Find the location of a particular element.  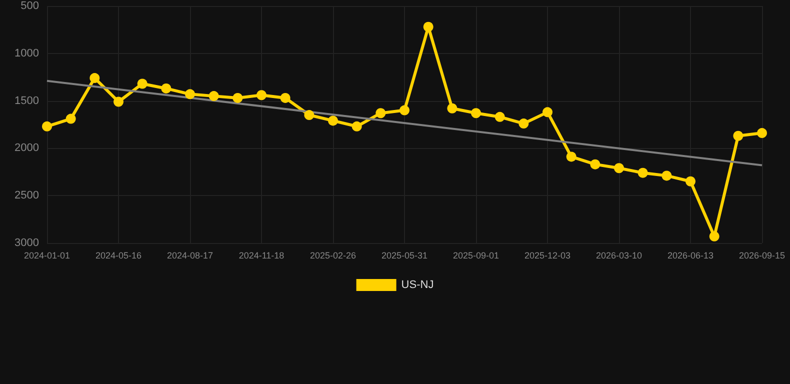

x-tick-label: 2025-02-26 is located at coordinates (333, 255).